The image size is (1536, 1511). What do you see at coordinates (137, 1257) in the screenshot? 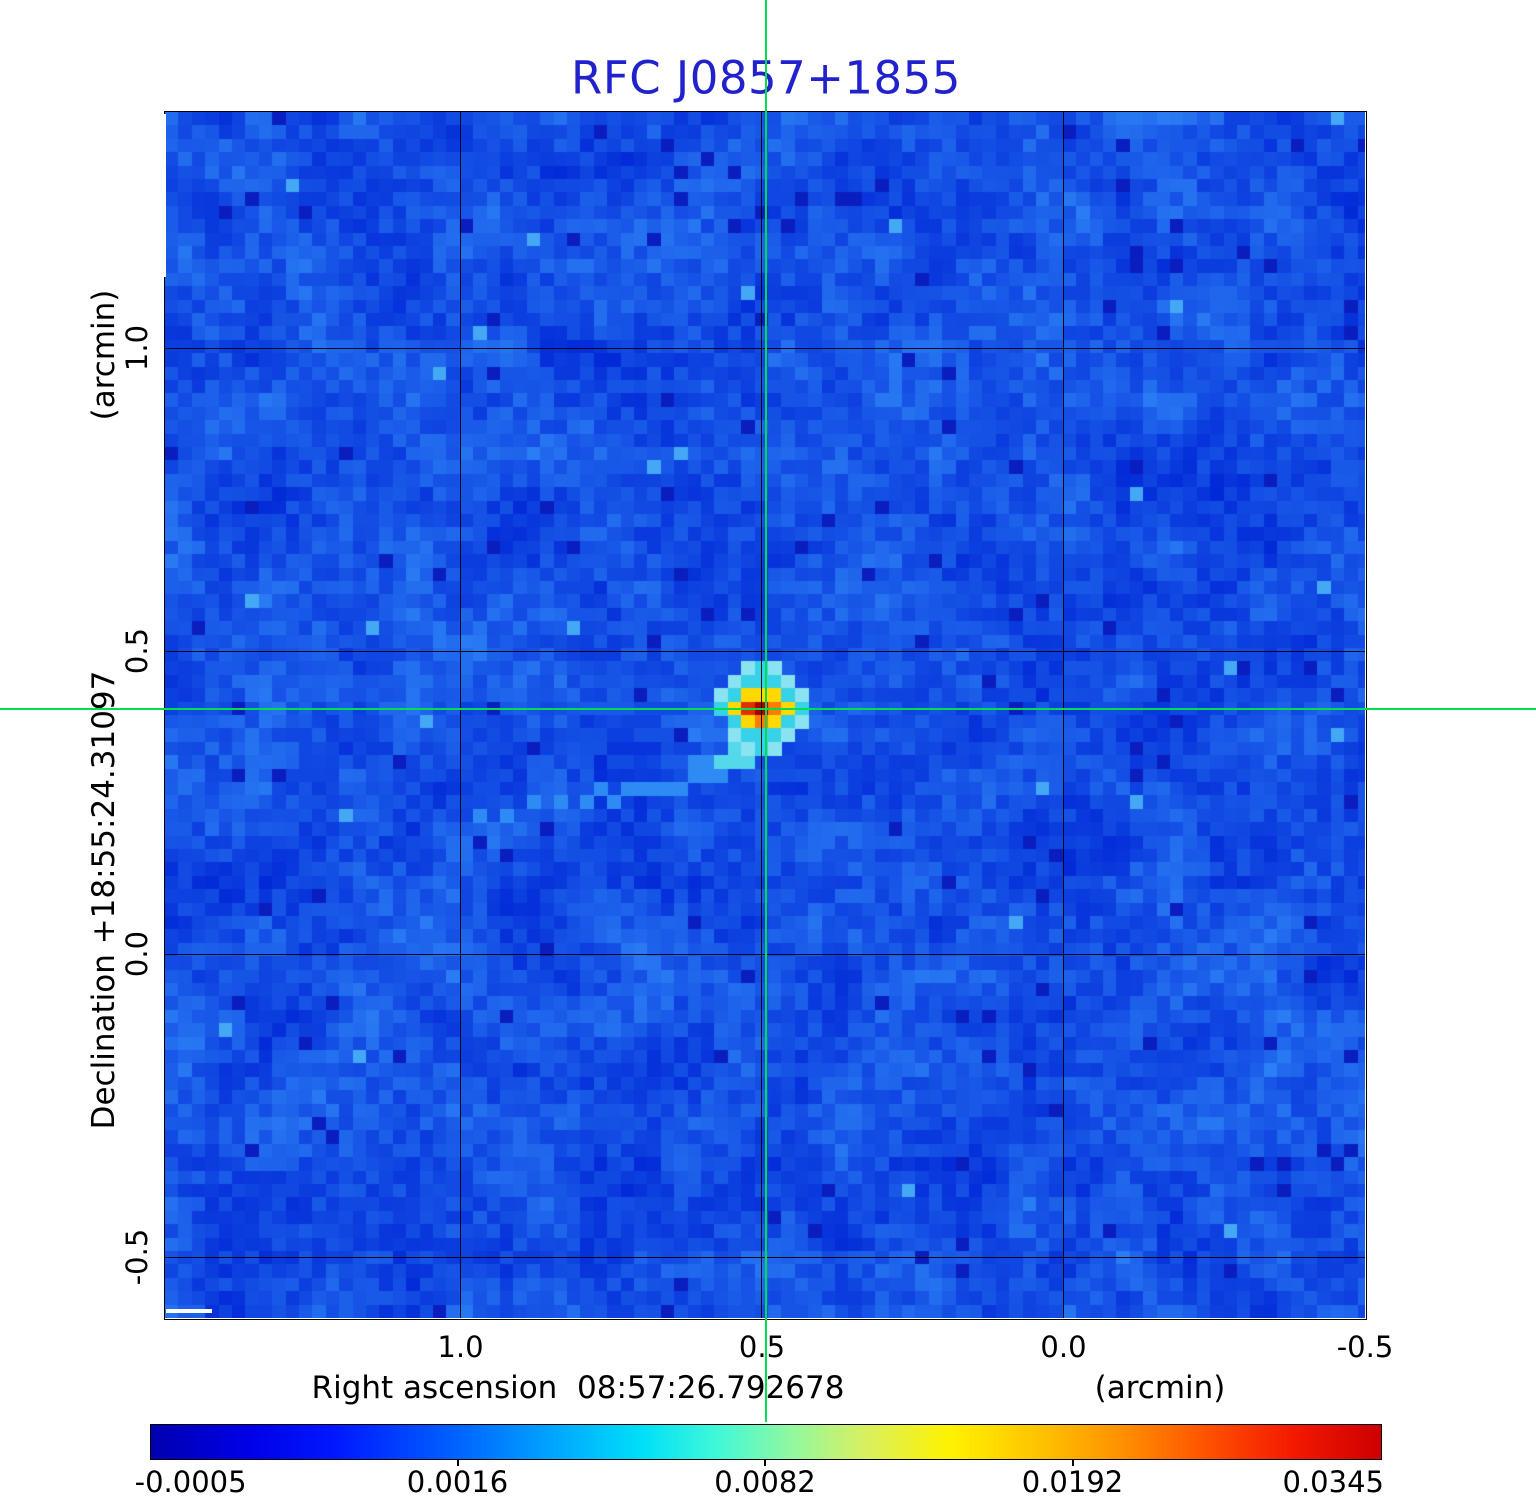
I see `y-tick-label: -0.5` at bounding box center [137, 1257].